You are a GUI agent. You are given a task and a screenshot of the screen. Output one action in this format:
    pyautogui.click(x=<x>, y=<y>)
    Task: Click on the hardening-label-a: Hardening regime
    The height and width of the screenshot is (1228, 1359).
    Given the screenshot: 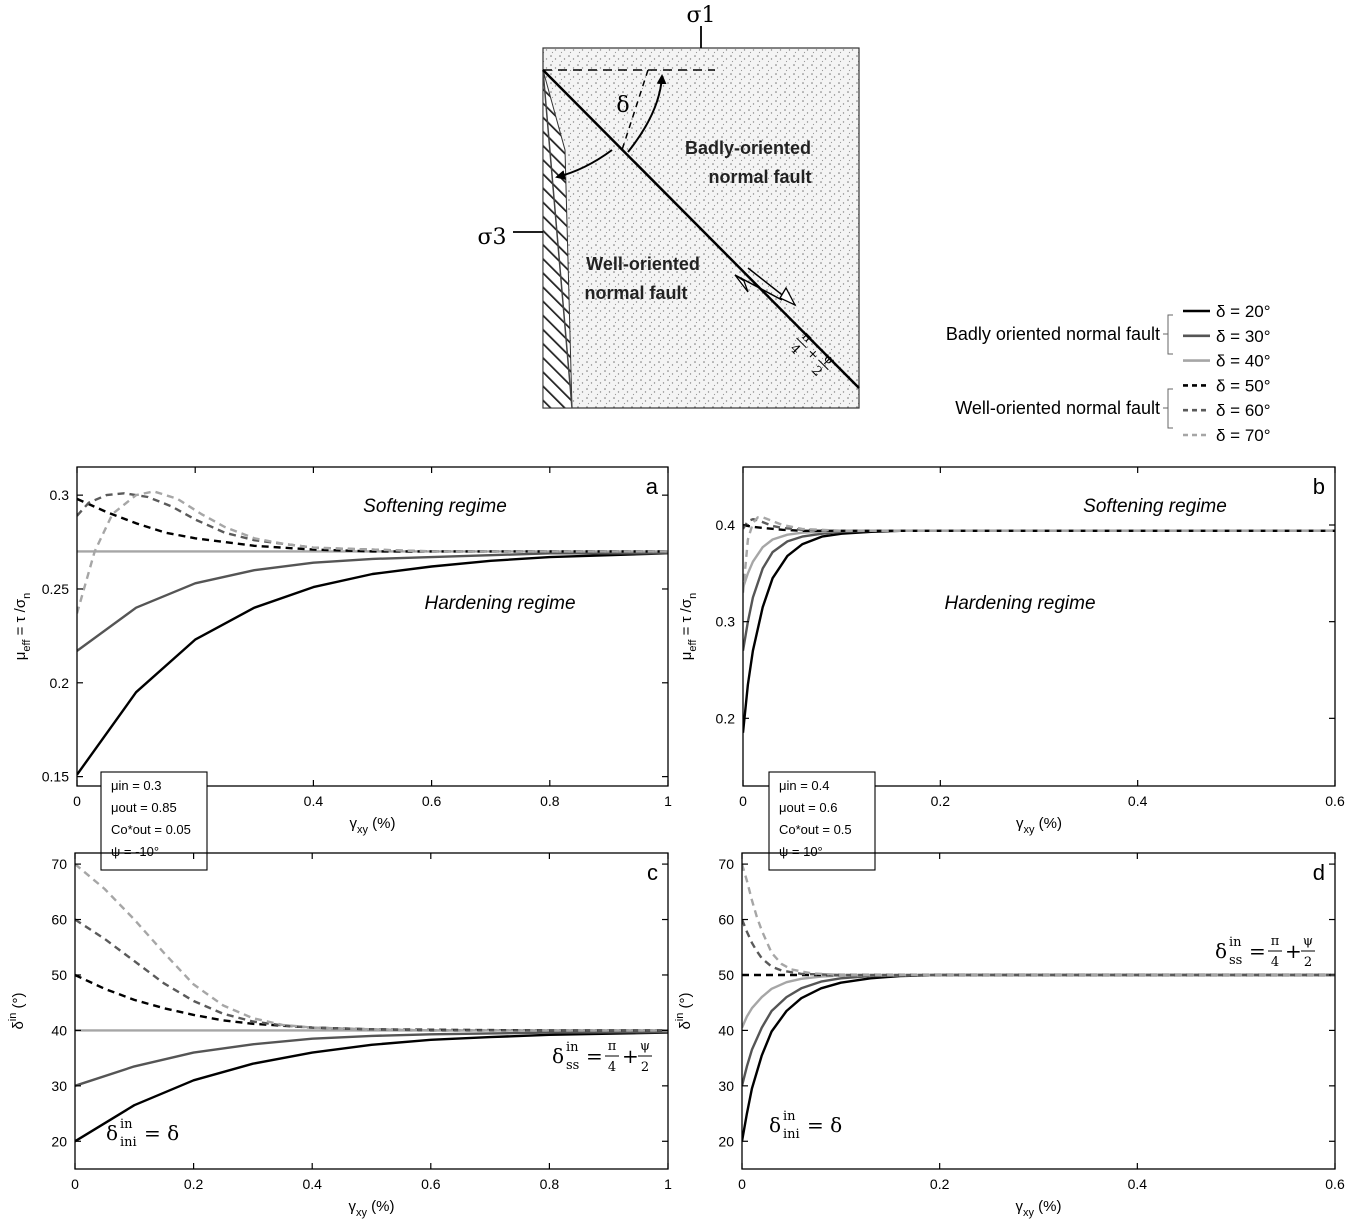 What is the action you would take?
    pyautogui.click(x=499, y=603)
    